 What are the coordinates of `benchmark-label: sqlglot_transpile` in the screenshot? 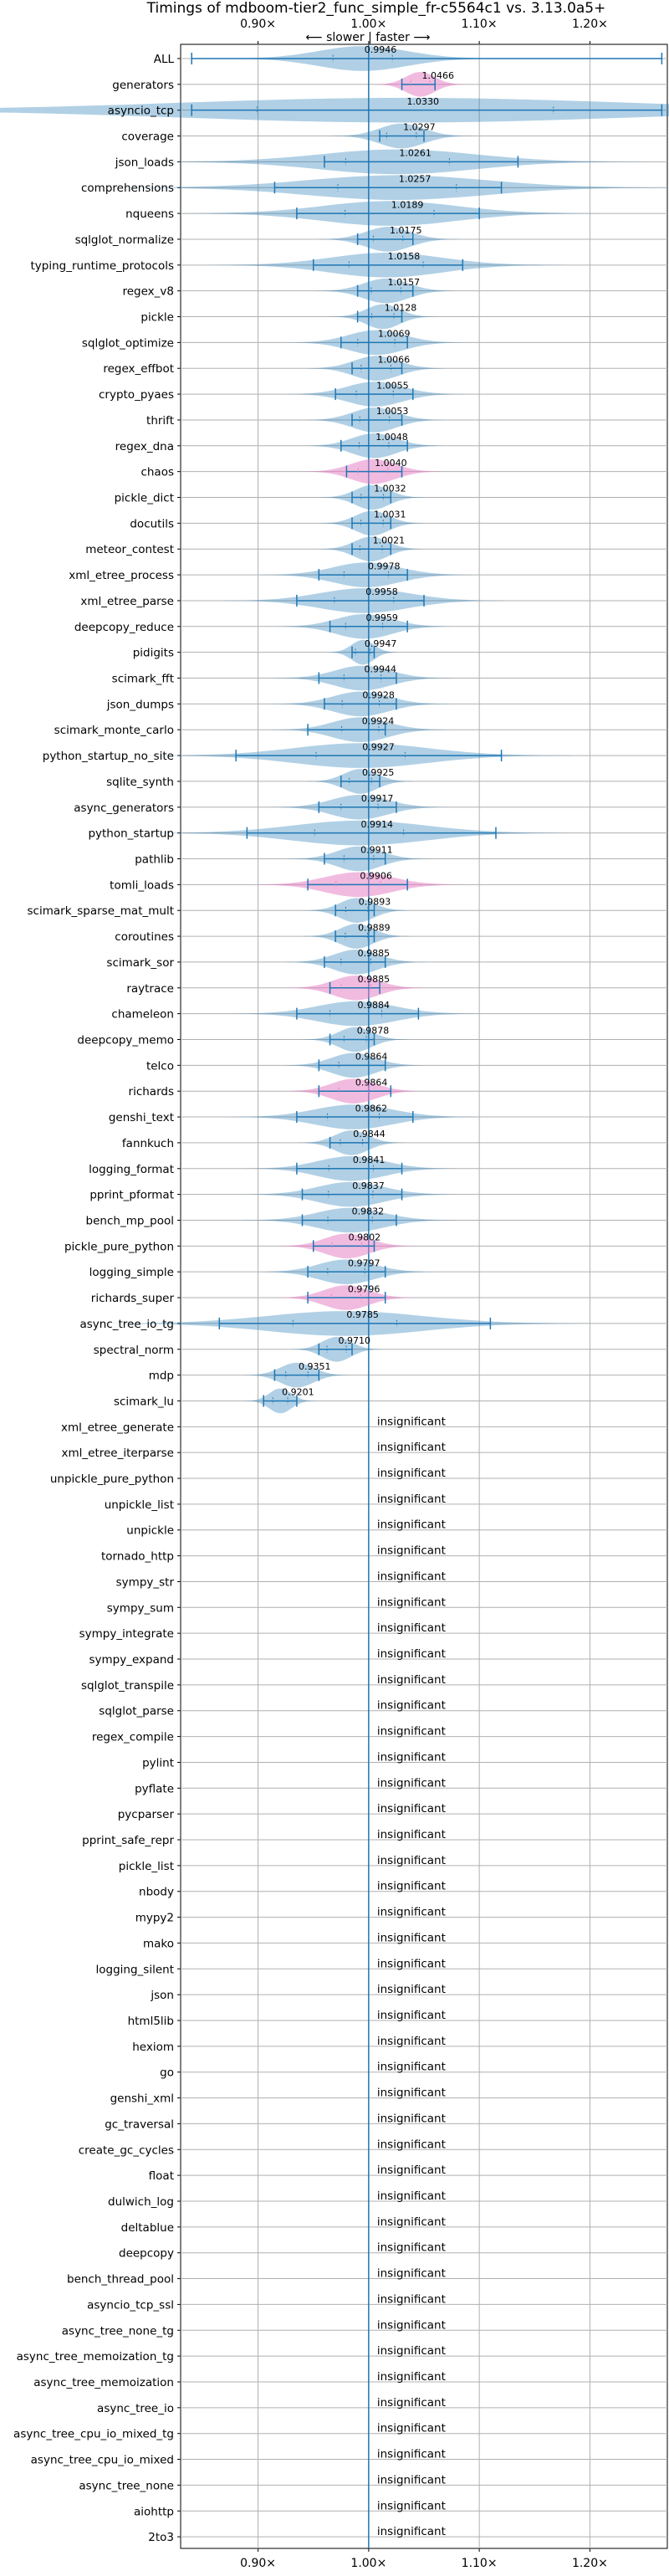 It's located at (128, 1686).